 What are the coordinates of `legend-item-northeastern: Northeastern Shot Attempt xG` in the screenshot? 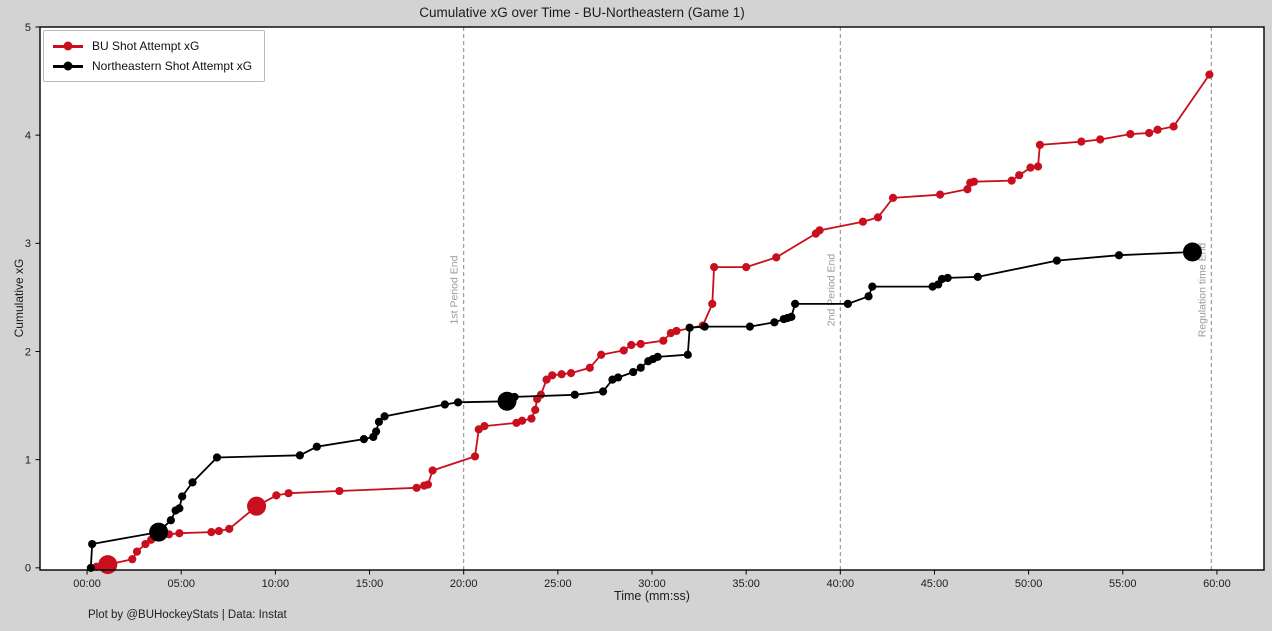 It's located at (152, 66).